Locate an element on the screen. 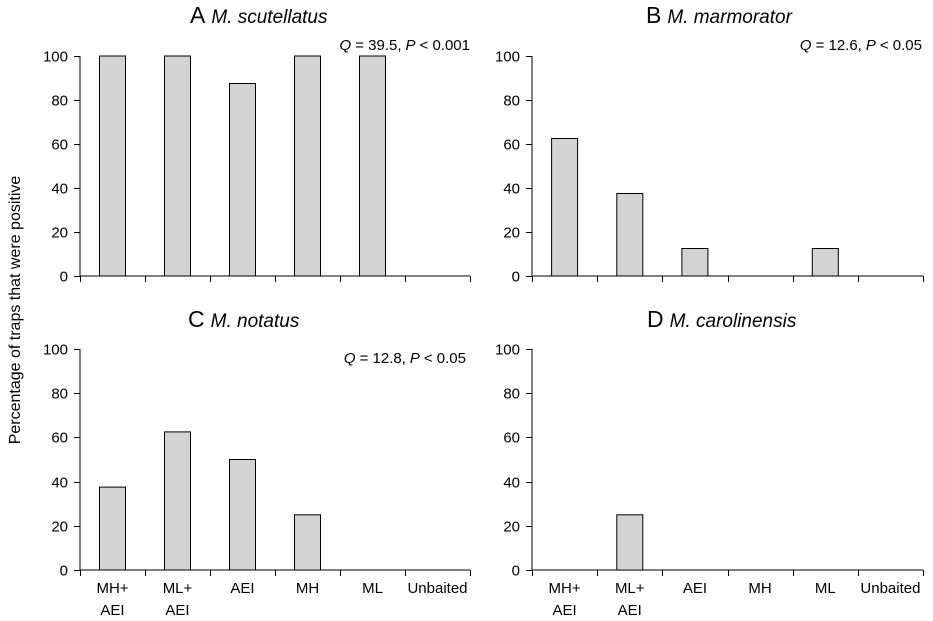 The width and height of the screenshot is (933, 621). stat-q-value: = 12.6, is located at coordinates (839, 45).